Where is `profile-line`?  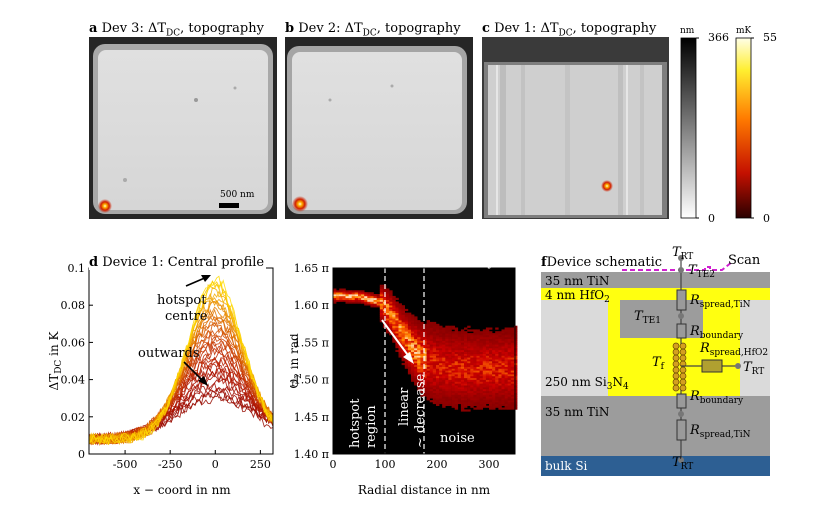
profile-line is located at coordinates (181, 362).